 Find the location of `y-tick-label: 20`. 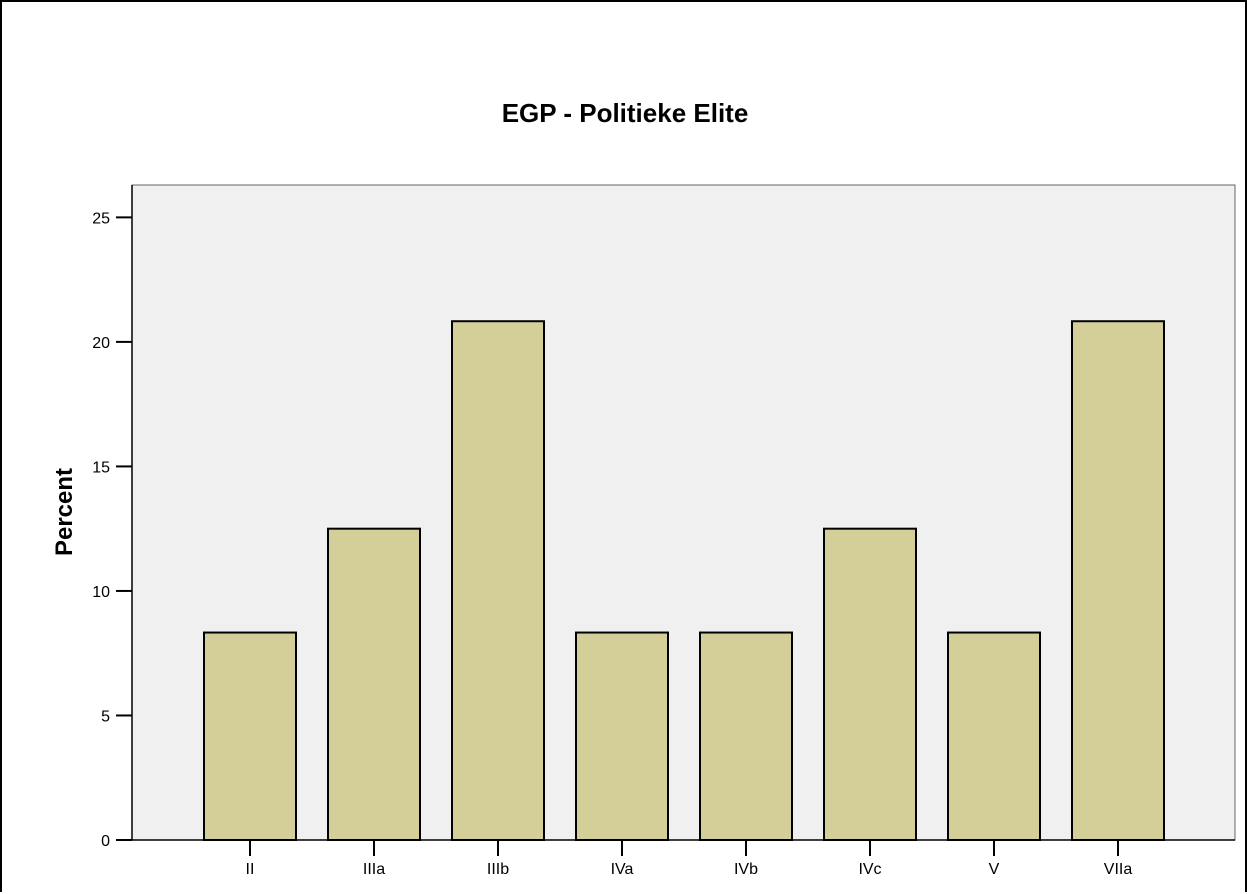

y-tick-label: 20 is located at coordinates (101, 343).